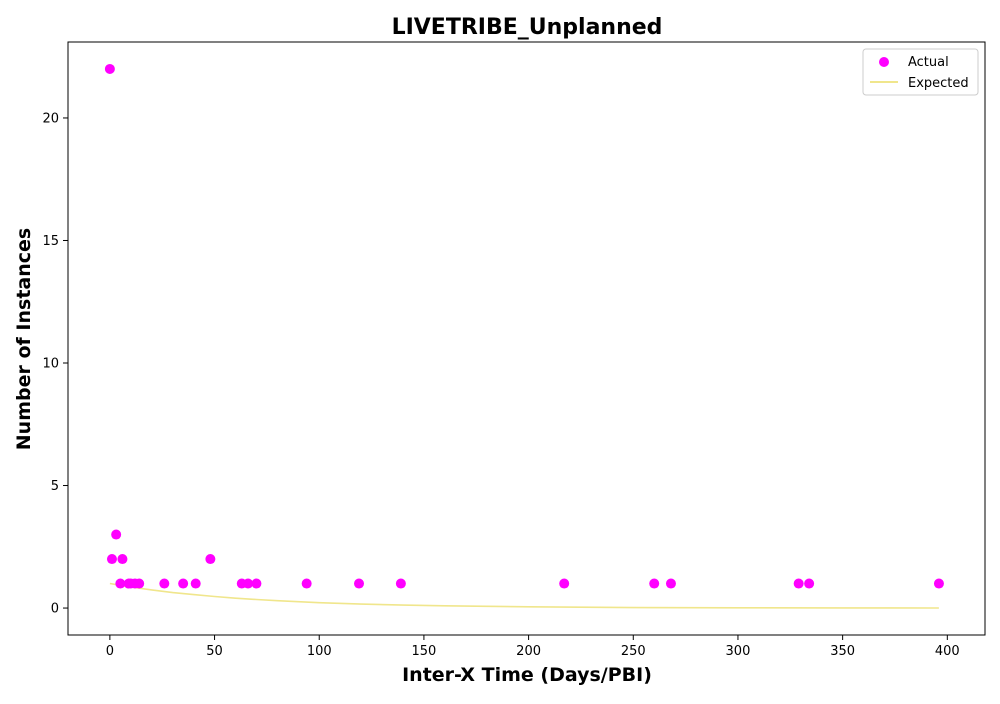 This screenshot has width=1000, height=704. I want to click on legend-box, so click(920, 72).